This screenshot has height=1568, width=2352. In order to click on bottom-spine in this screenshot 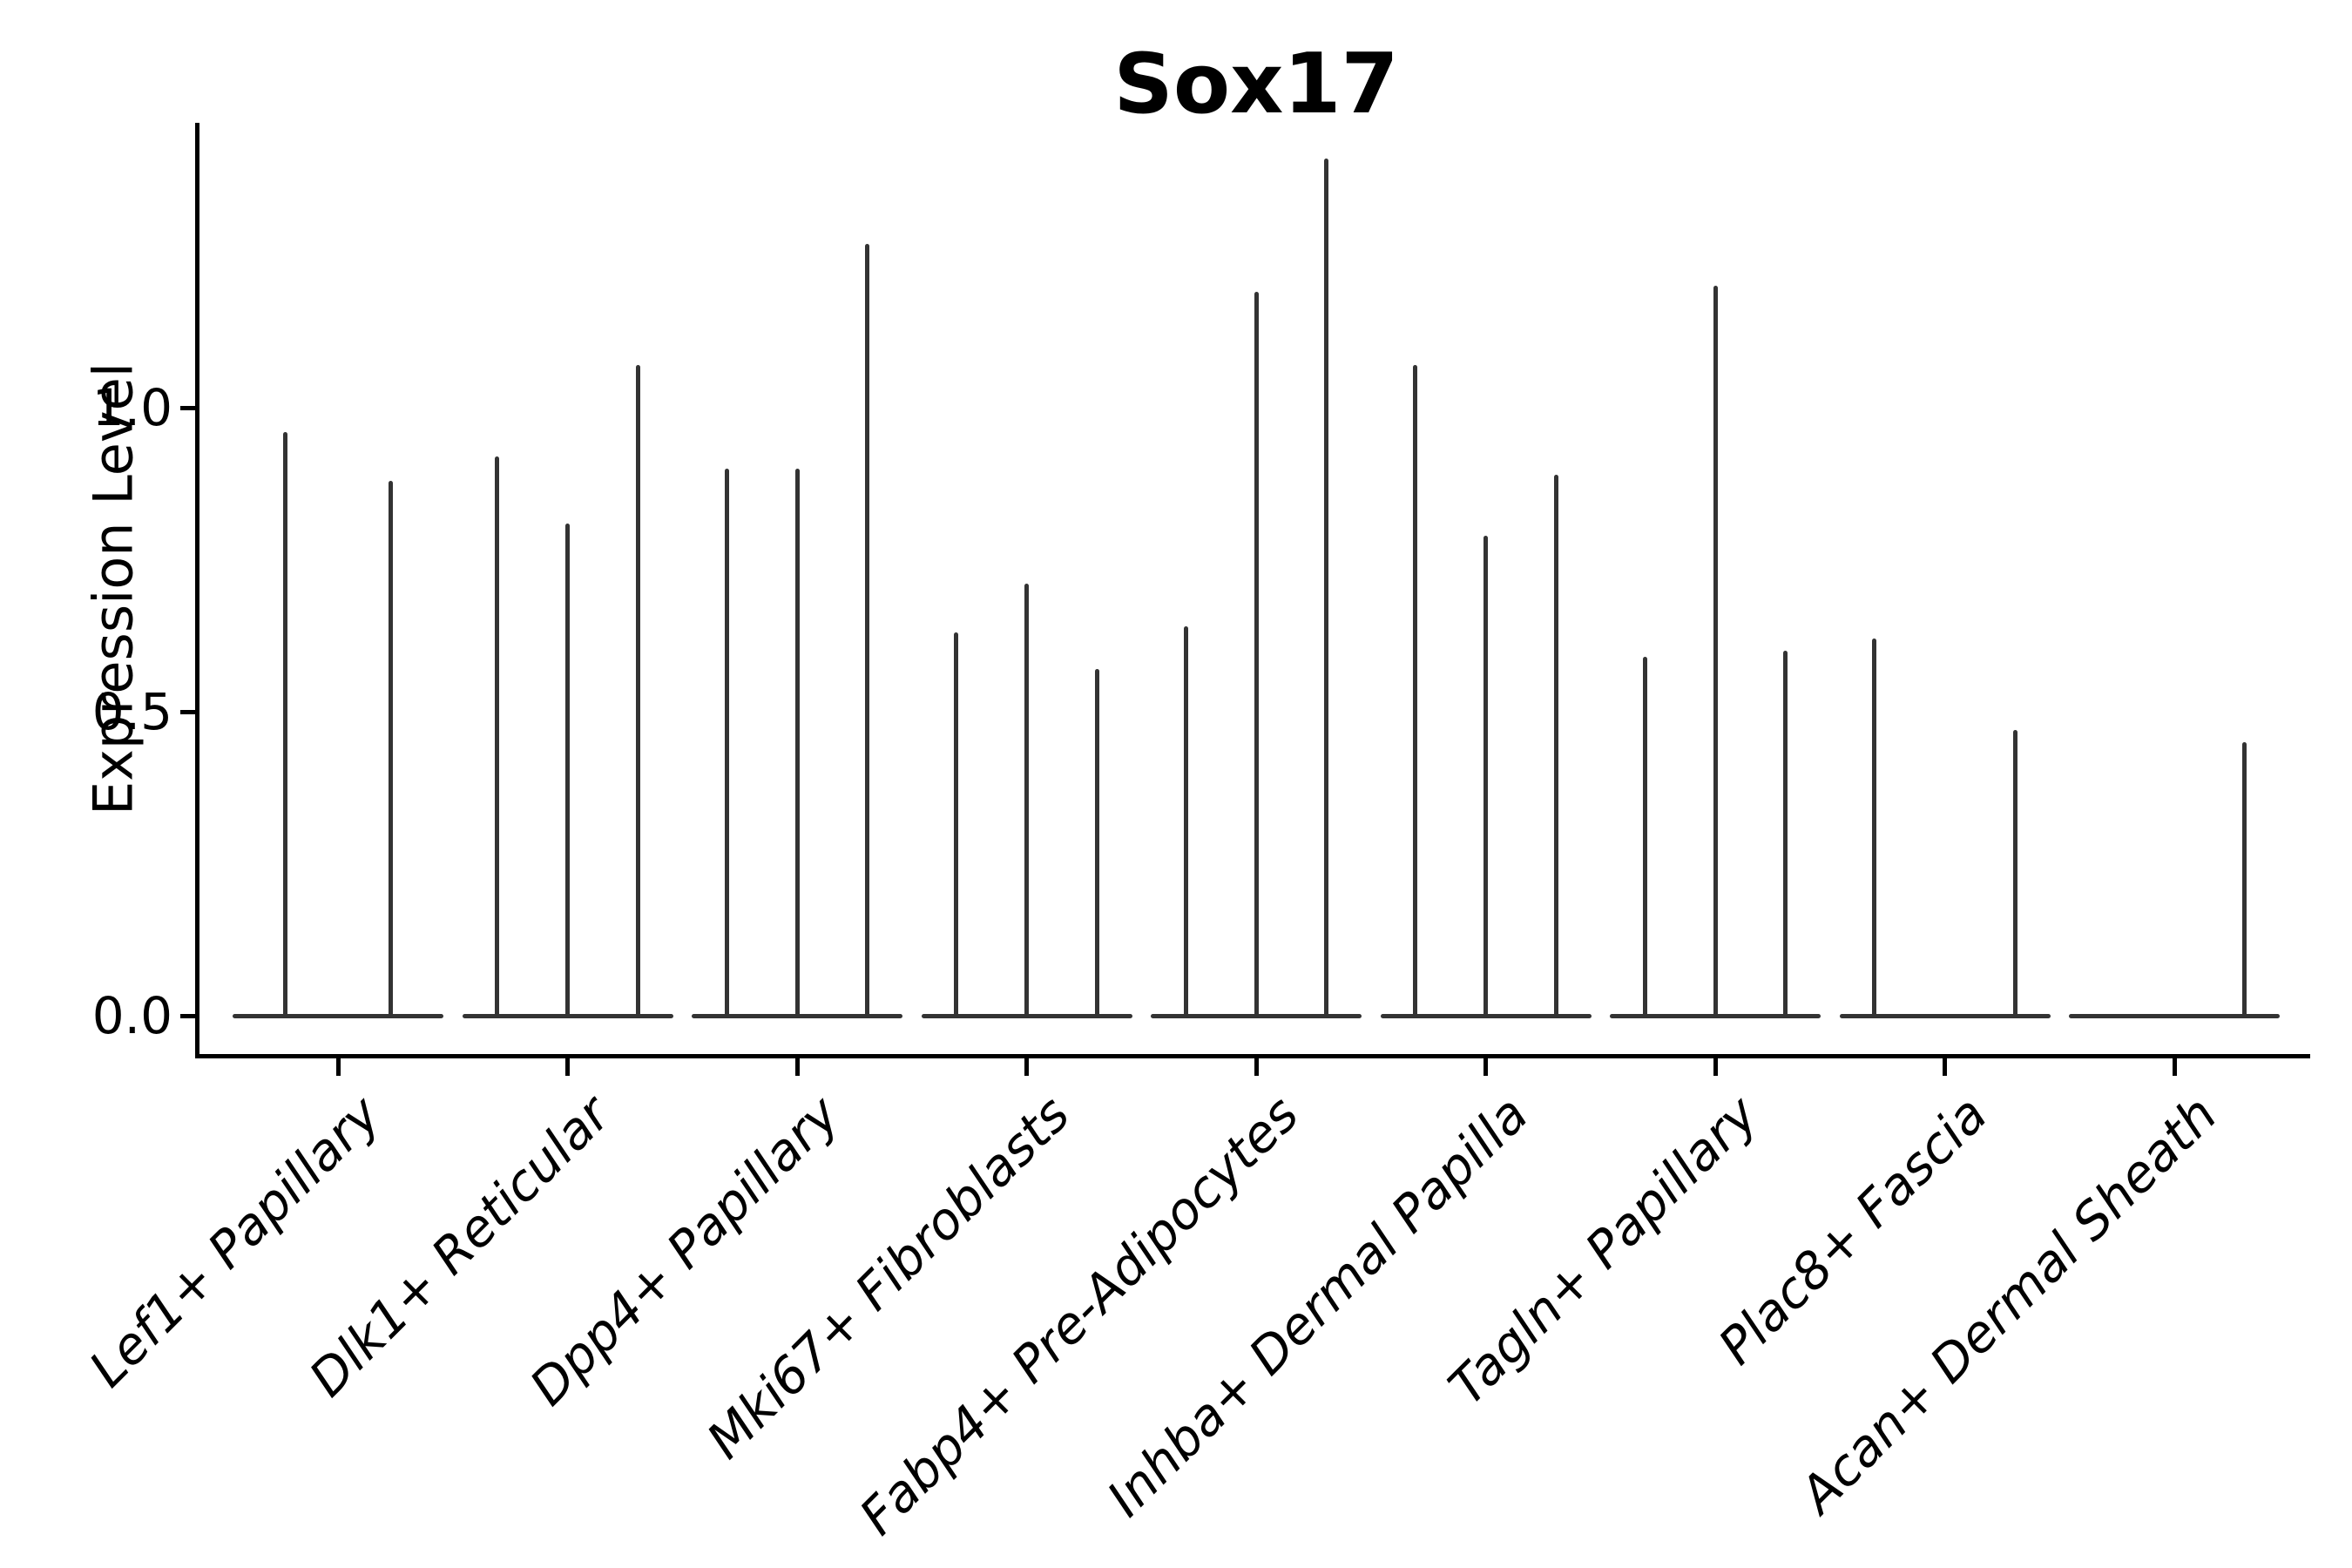, I will do `click(1252, 1056)`.